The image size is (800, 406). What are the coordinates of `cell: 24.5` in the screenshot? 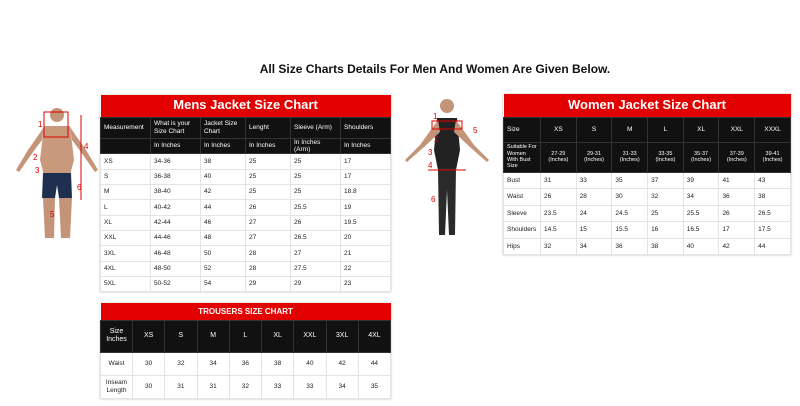 It's located at (630, 213).